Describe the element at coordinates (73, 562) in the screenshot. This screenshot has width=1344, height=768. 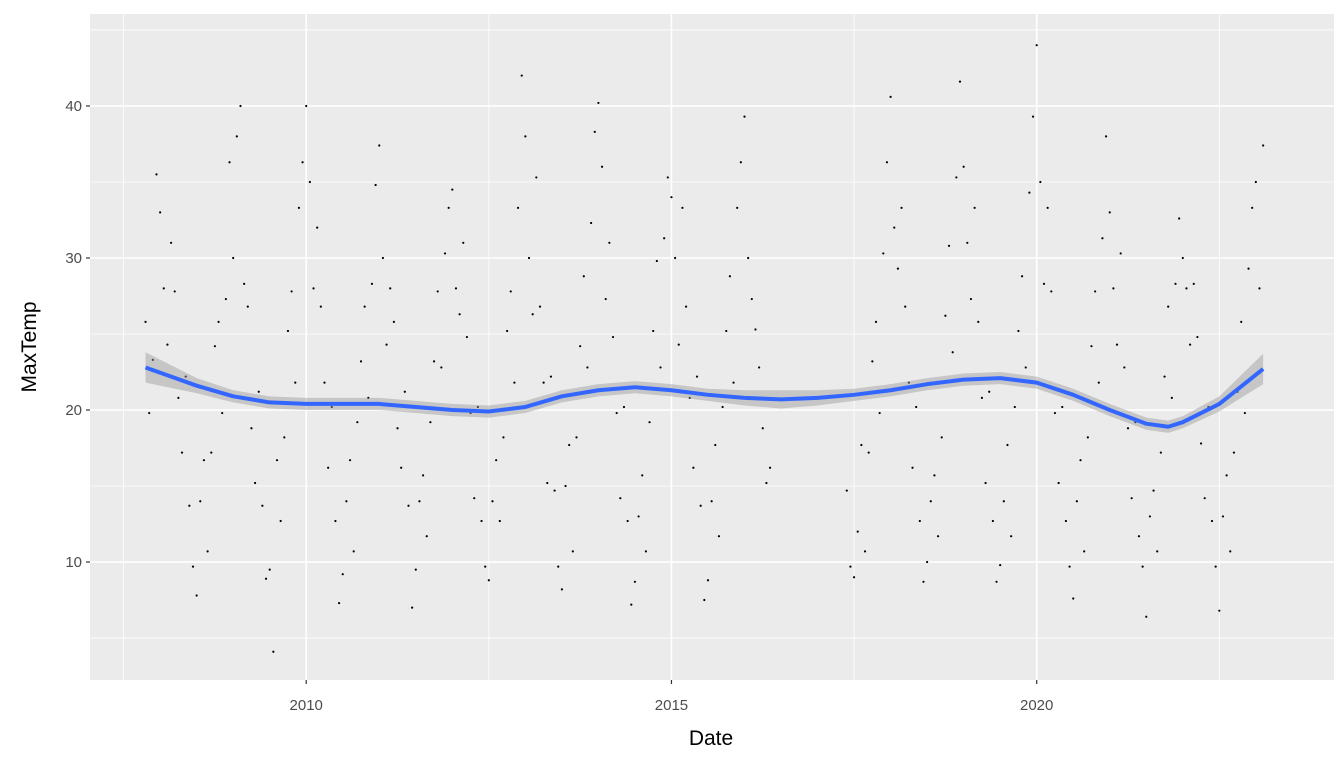
I see `y-tick-label: 10` at that location.